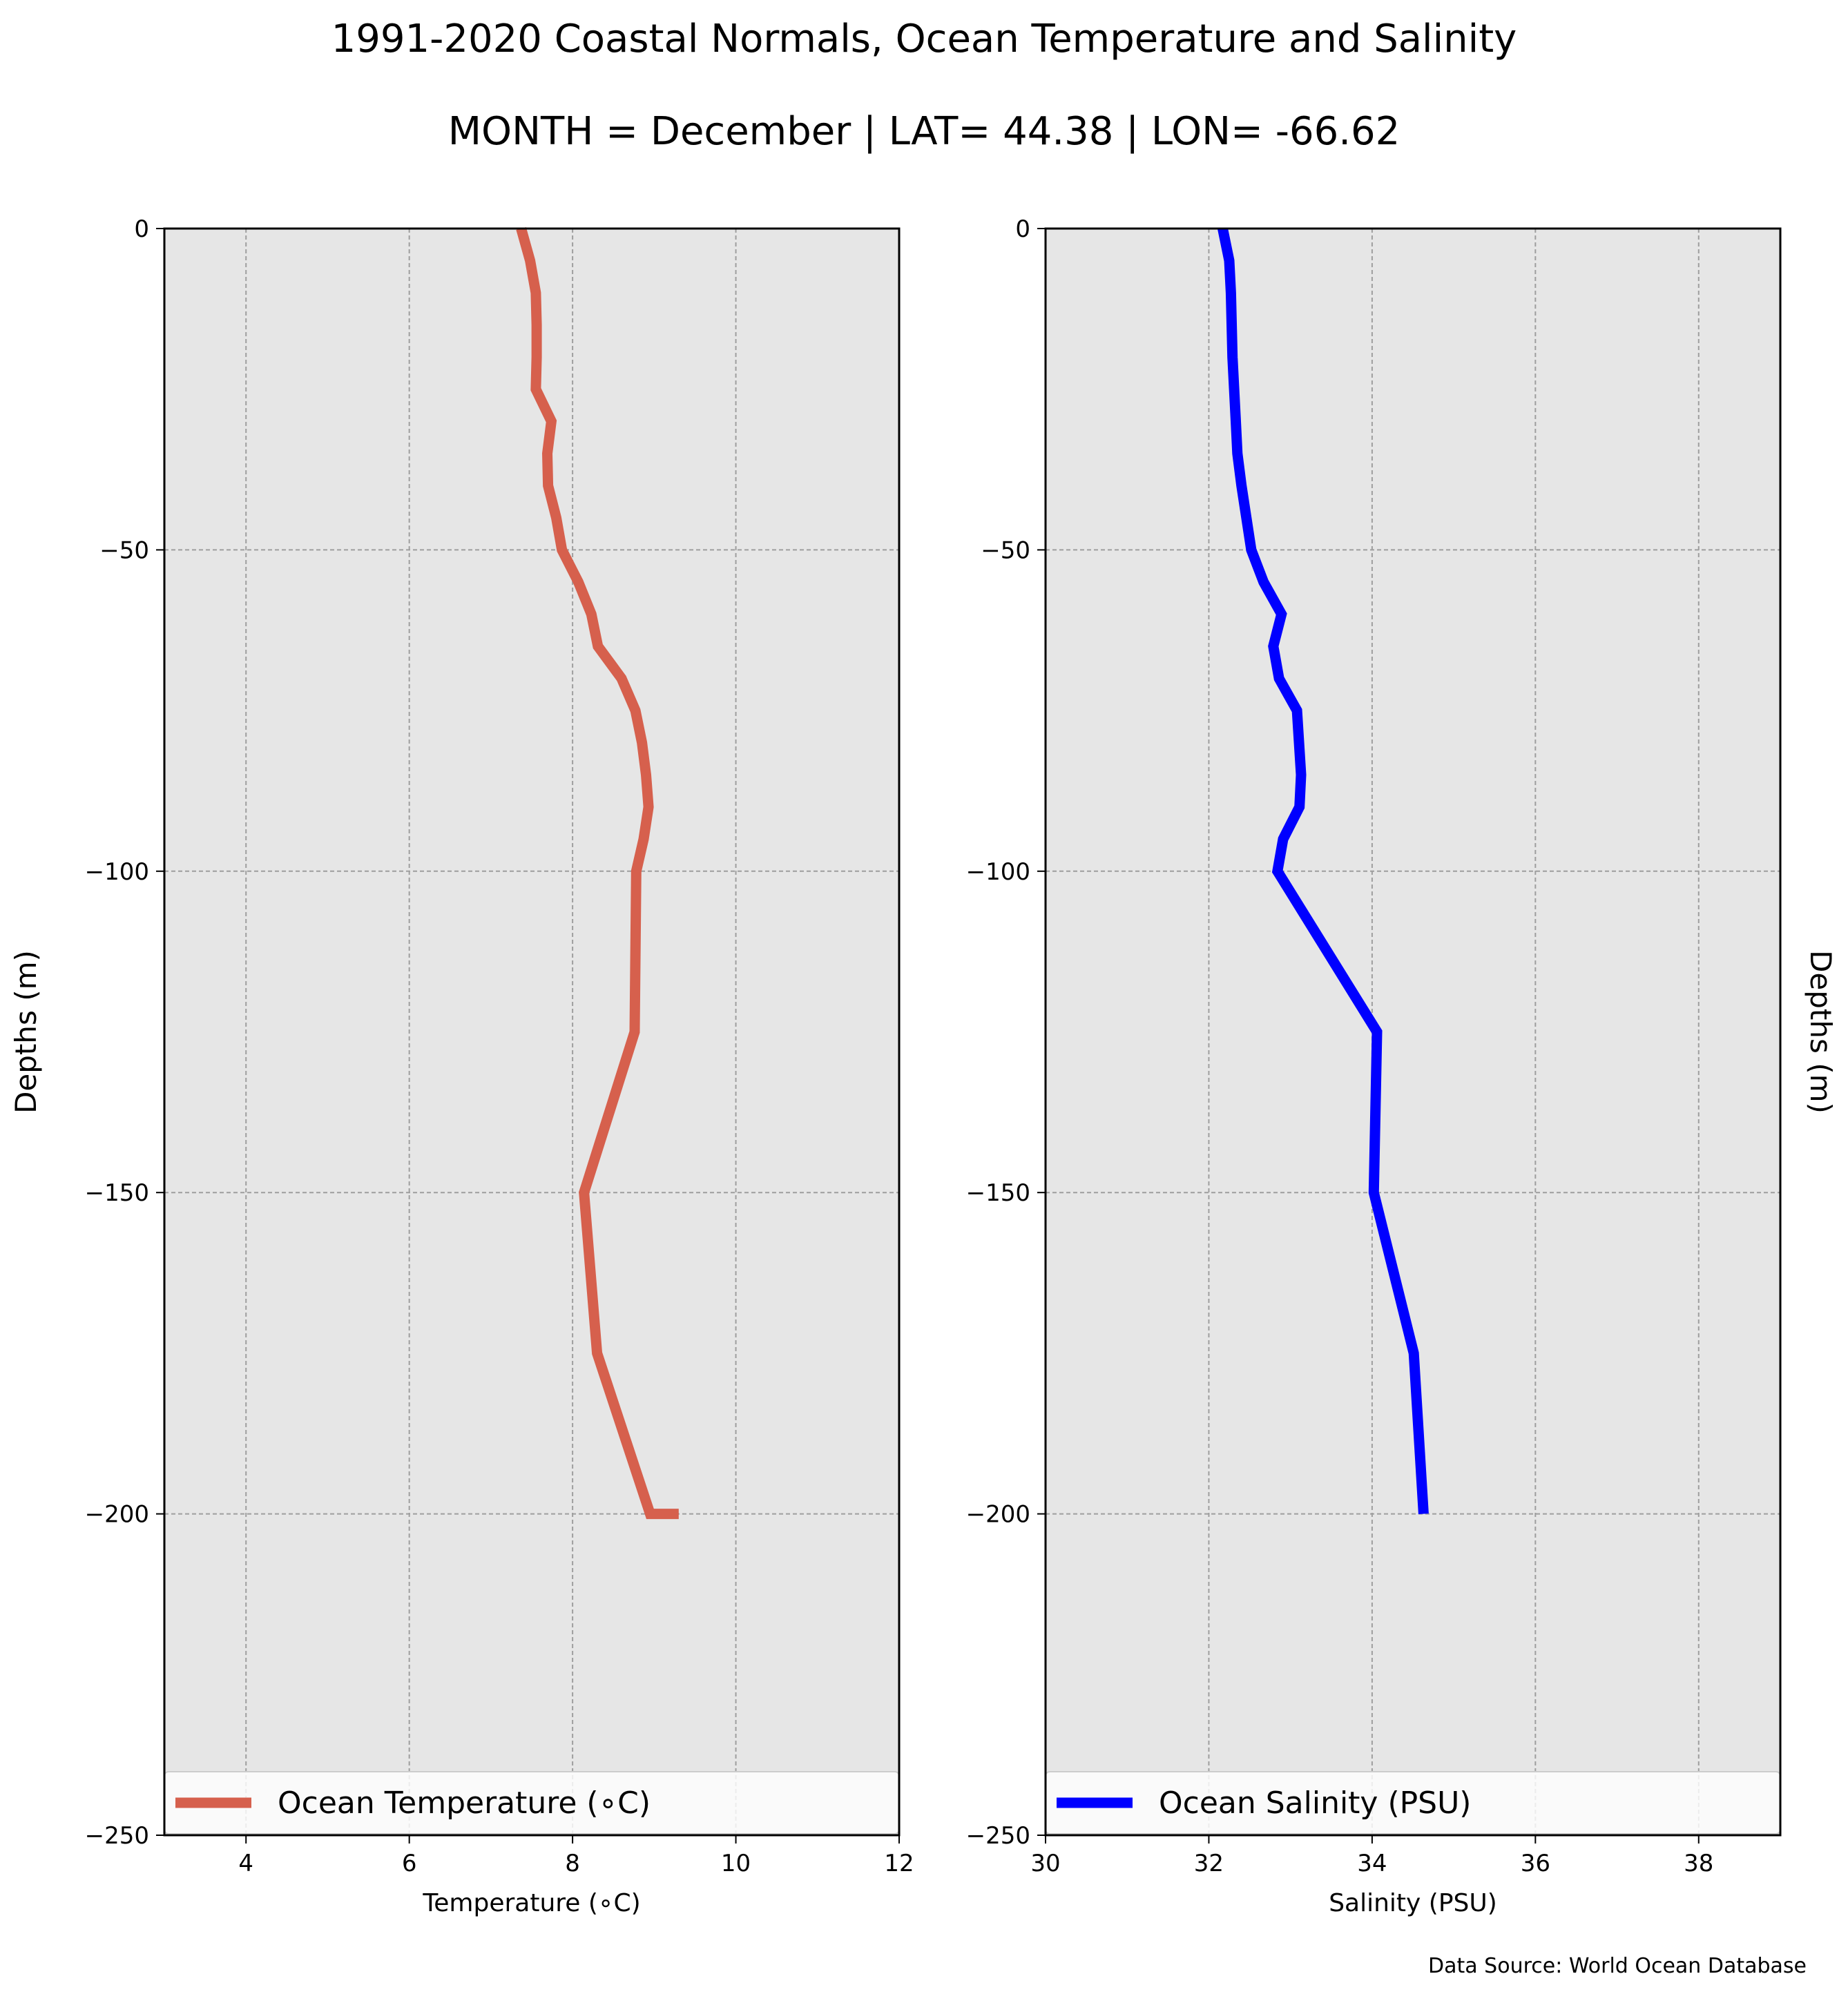 The height and width of the screenshot is (2003, 1848). What do you see at coordinates (572, 1863) in the screenshot?
I see `x-tick-label: 8` at bounding box center [572, 1863].